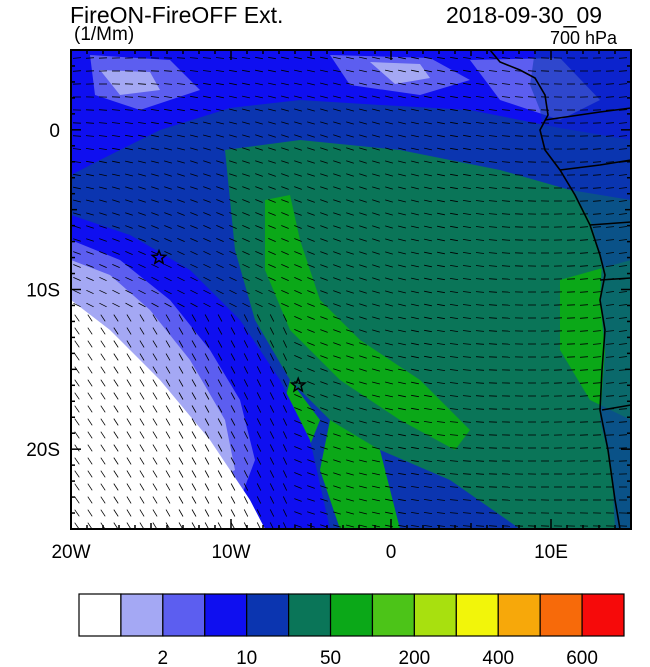 The height and width of the screenshot is (667, 650). What do you see at coordinates (104, 34) in the screenshot?
I see `units-label: (1/Mm)` at bounding box center [104, 34].